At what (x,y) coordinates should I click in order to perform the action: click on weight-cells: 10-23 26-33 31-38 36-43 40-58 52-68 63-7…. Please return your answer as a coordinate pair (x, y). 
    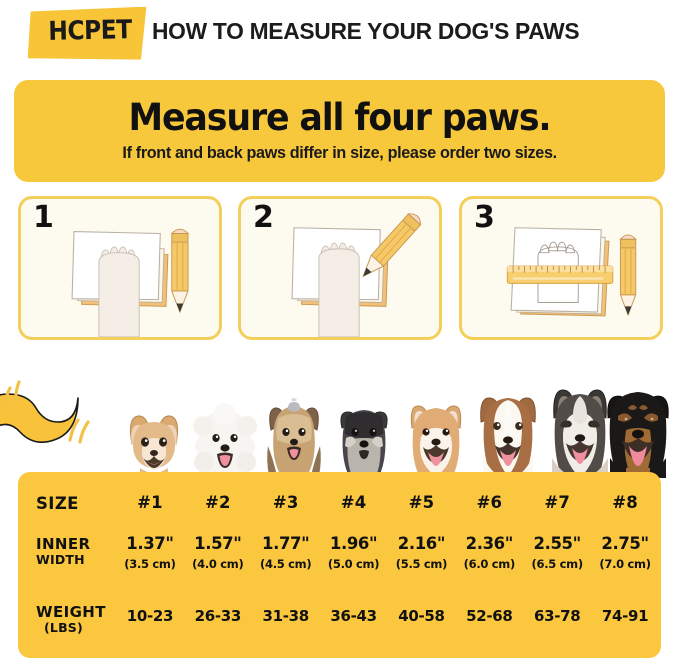
    Looking at the image, I should click on (387, 624).